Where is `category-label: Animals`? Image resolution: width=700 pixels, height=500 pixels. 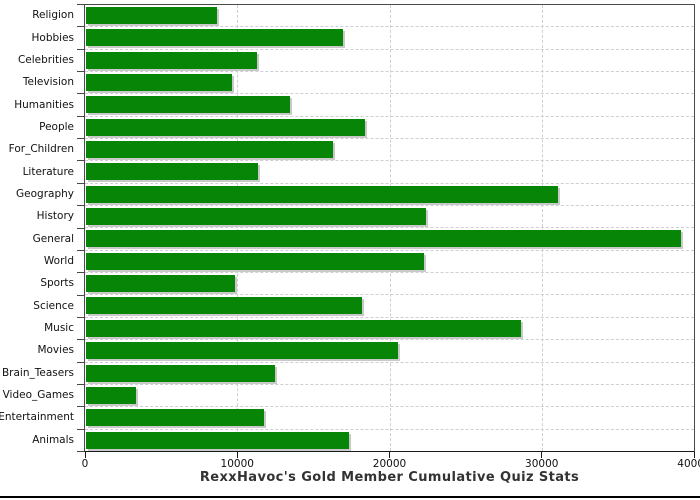
category-label: Animals is located at coordinates (53, 439).